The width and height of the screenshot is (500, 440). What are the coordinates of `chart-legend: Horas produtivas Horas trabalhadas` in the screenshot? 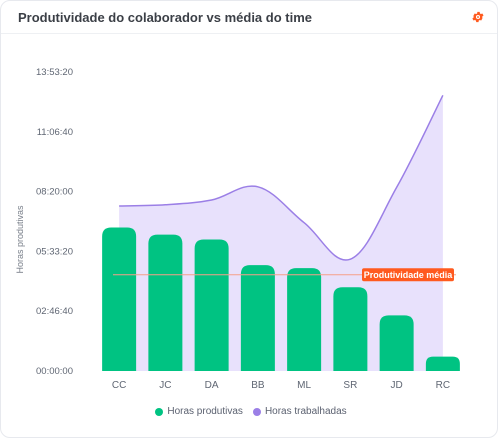 It's located at (250, 411).